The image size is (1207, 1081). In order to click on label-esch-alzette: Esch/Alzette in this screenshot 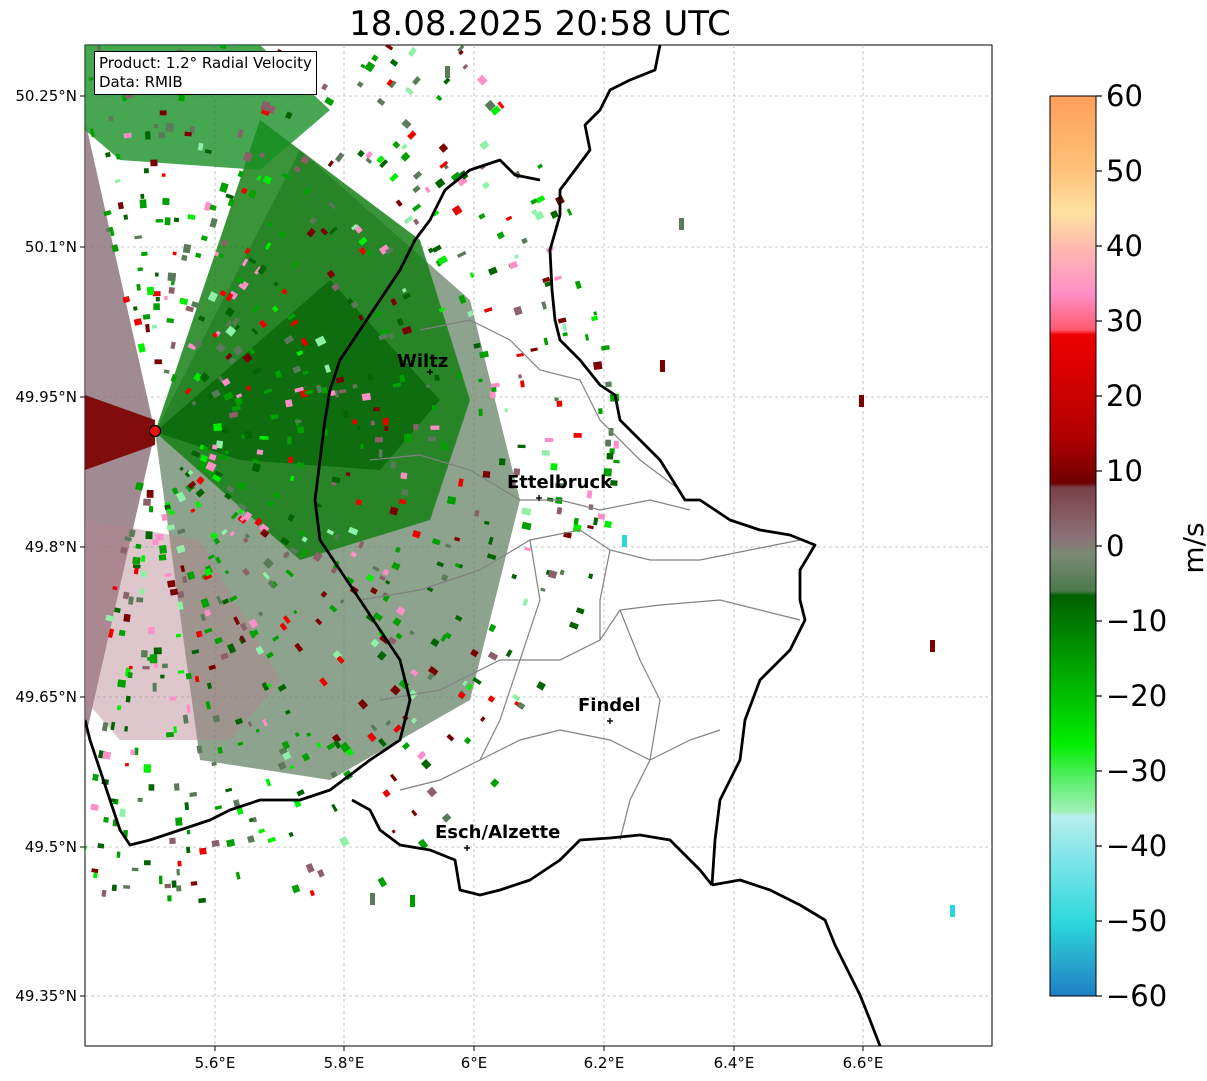, I will do `click(497, 832)`.